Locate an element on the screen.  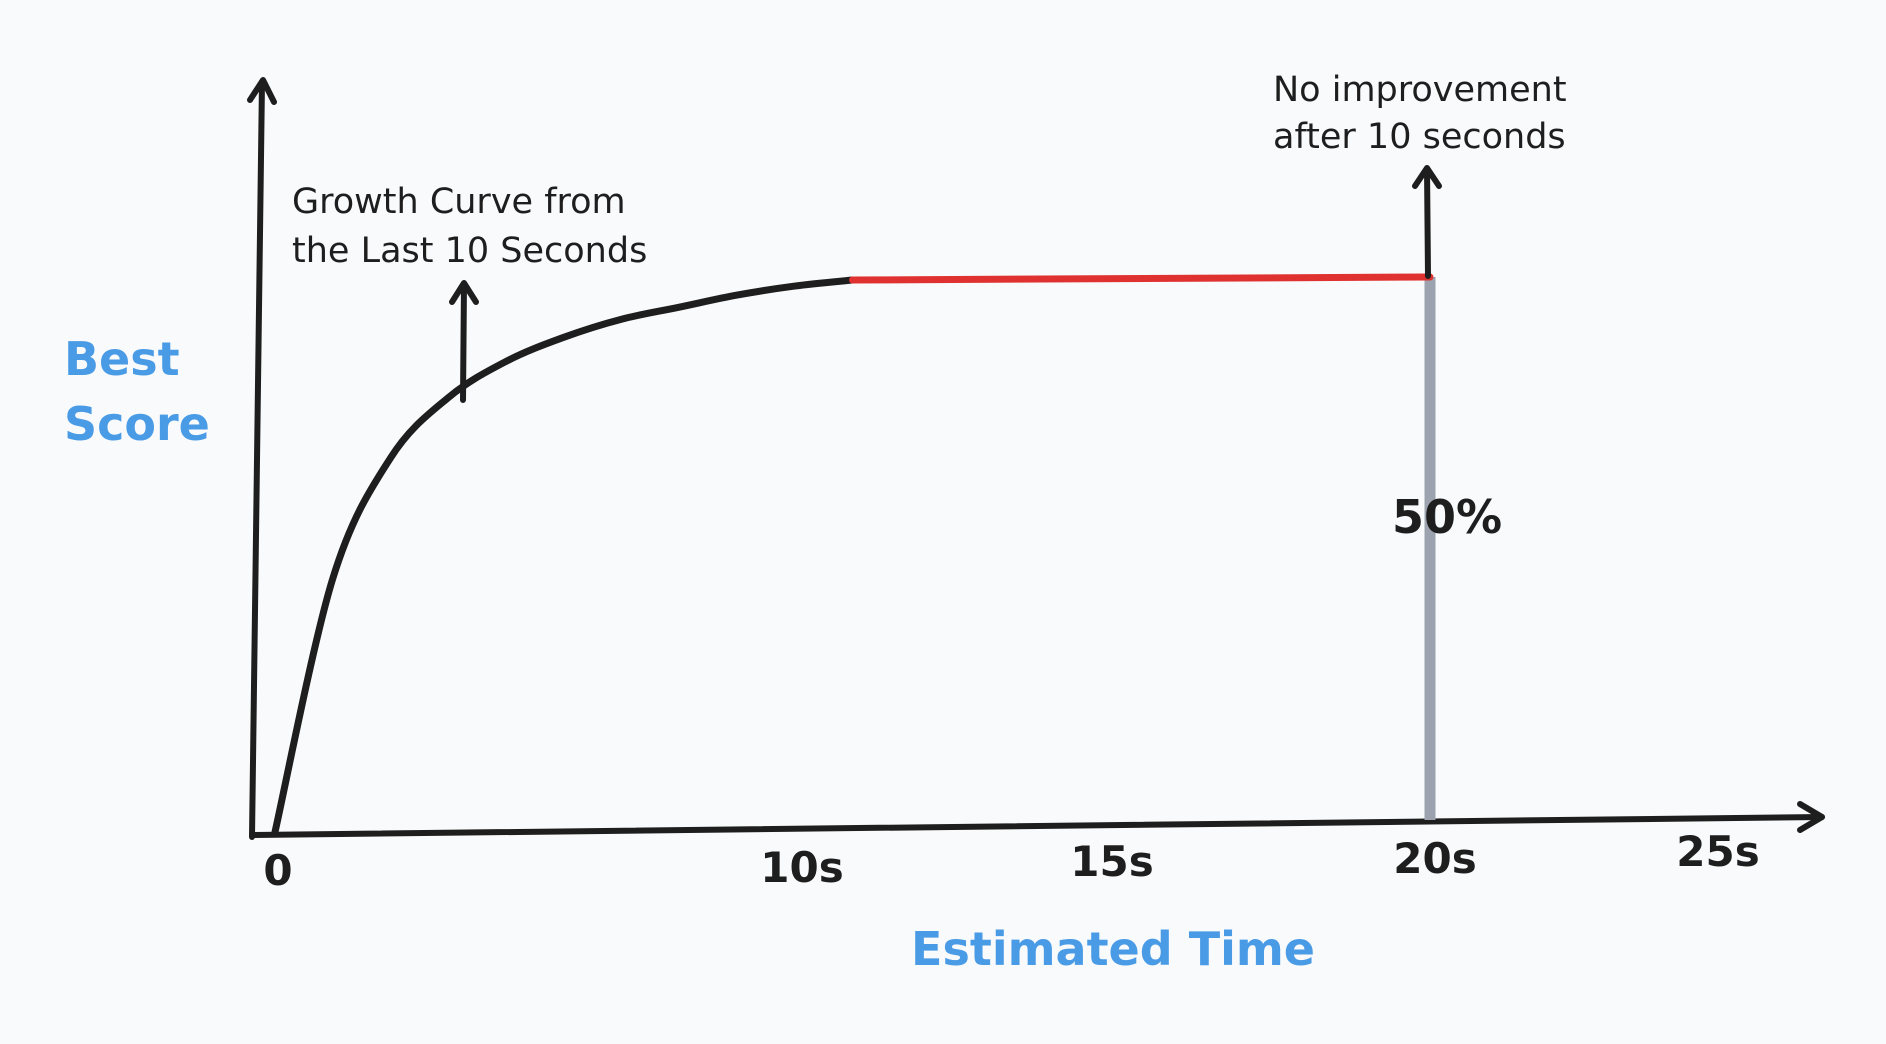
x-tick-label-0: 0 is located at coordinates (277, 870).